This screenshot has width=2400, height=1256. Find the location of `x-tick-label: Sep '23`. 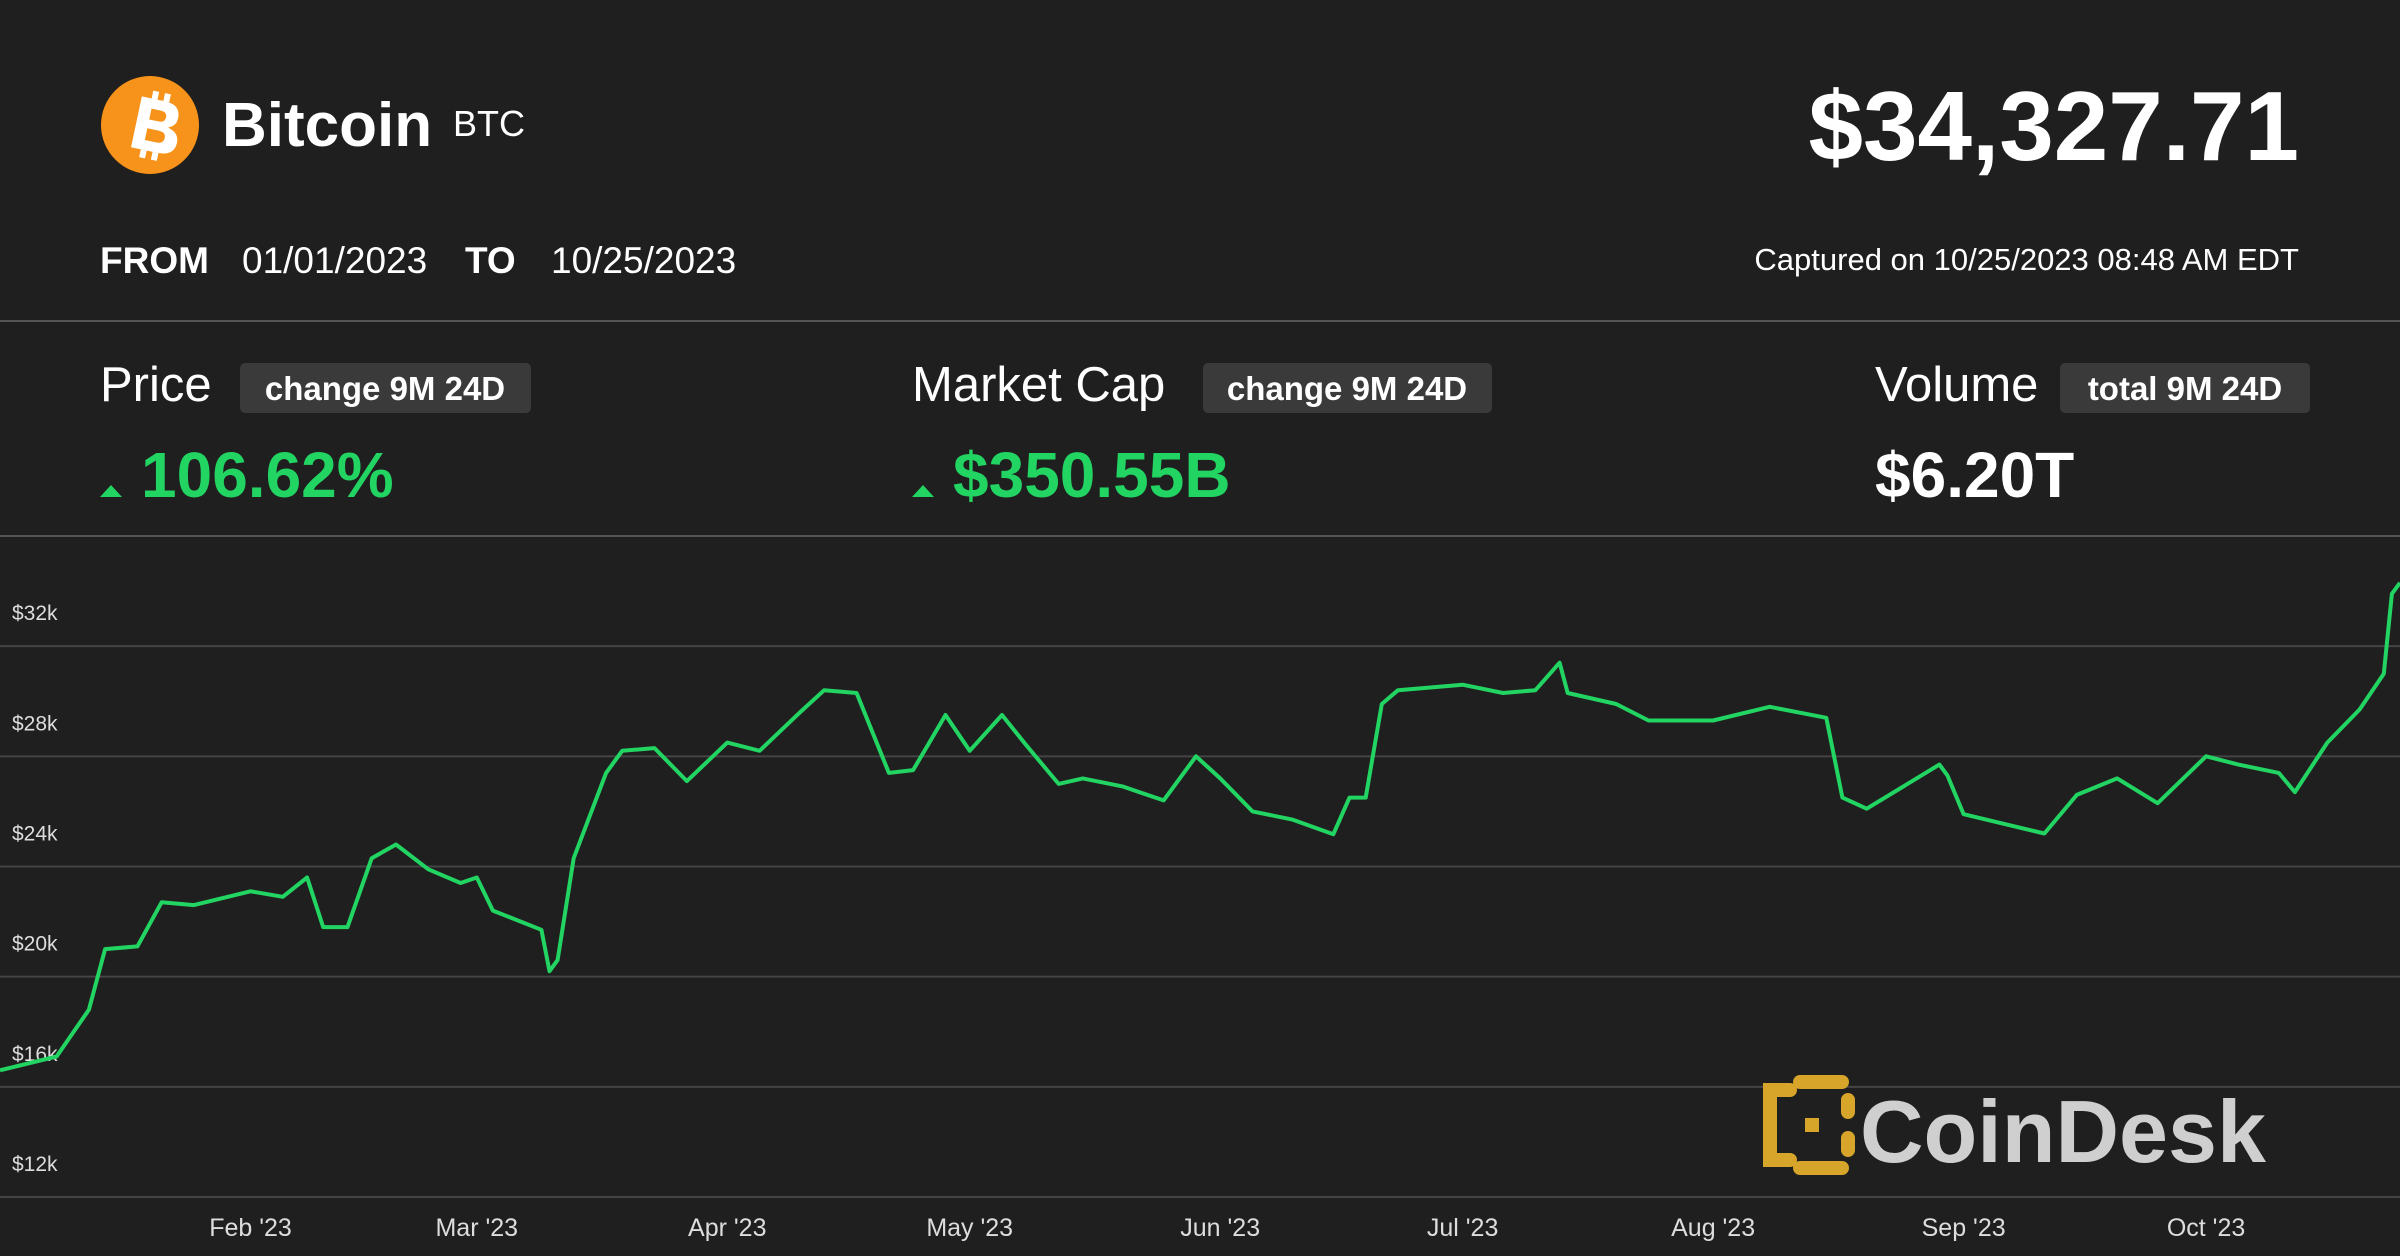

x-tick-label: Sep '23 is located at coordinates (1964, 1228).